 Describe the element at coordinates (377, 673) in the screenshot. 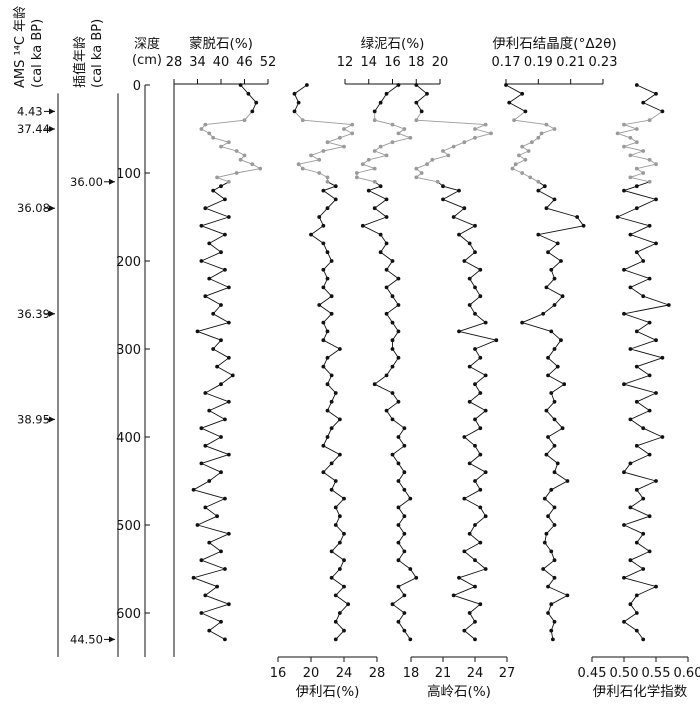

I see `series-2-tick-label-4: 28` at that location.